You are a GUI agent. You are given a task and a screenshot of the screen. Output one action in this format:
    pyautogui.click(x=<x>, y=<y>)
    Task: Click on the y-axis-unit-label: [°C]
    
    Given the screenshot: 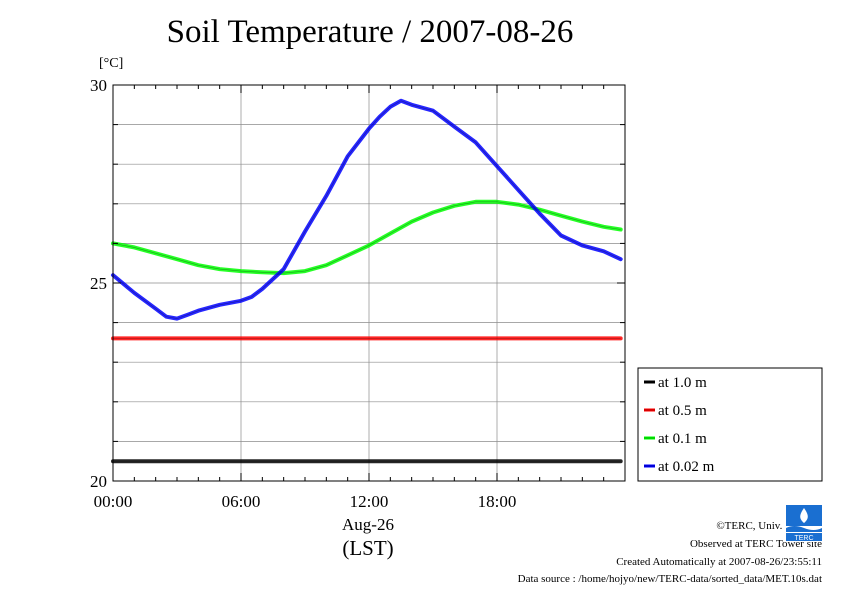 What is the action you would take?
    pyautogui.click(x=111, y=63)
    